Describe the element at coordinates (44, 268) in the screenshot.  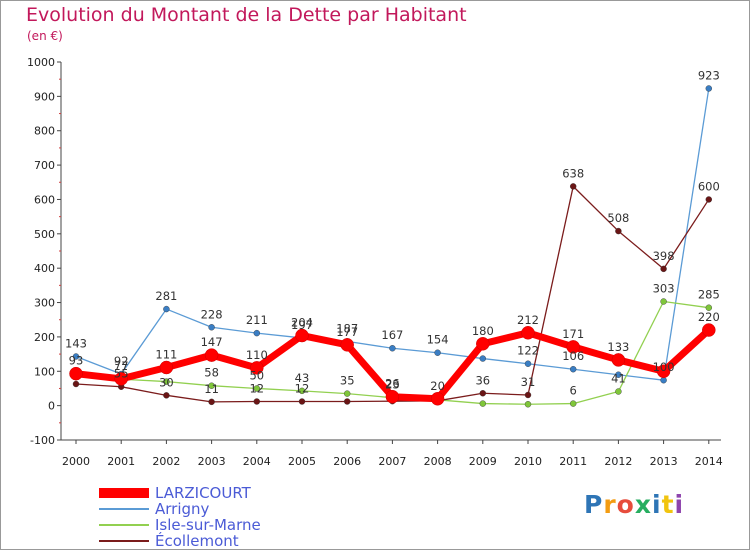
I see `y-tick-label: 400` at that location.